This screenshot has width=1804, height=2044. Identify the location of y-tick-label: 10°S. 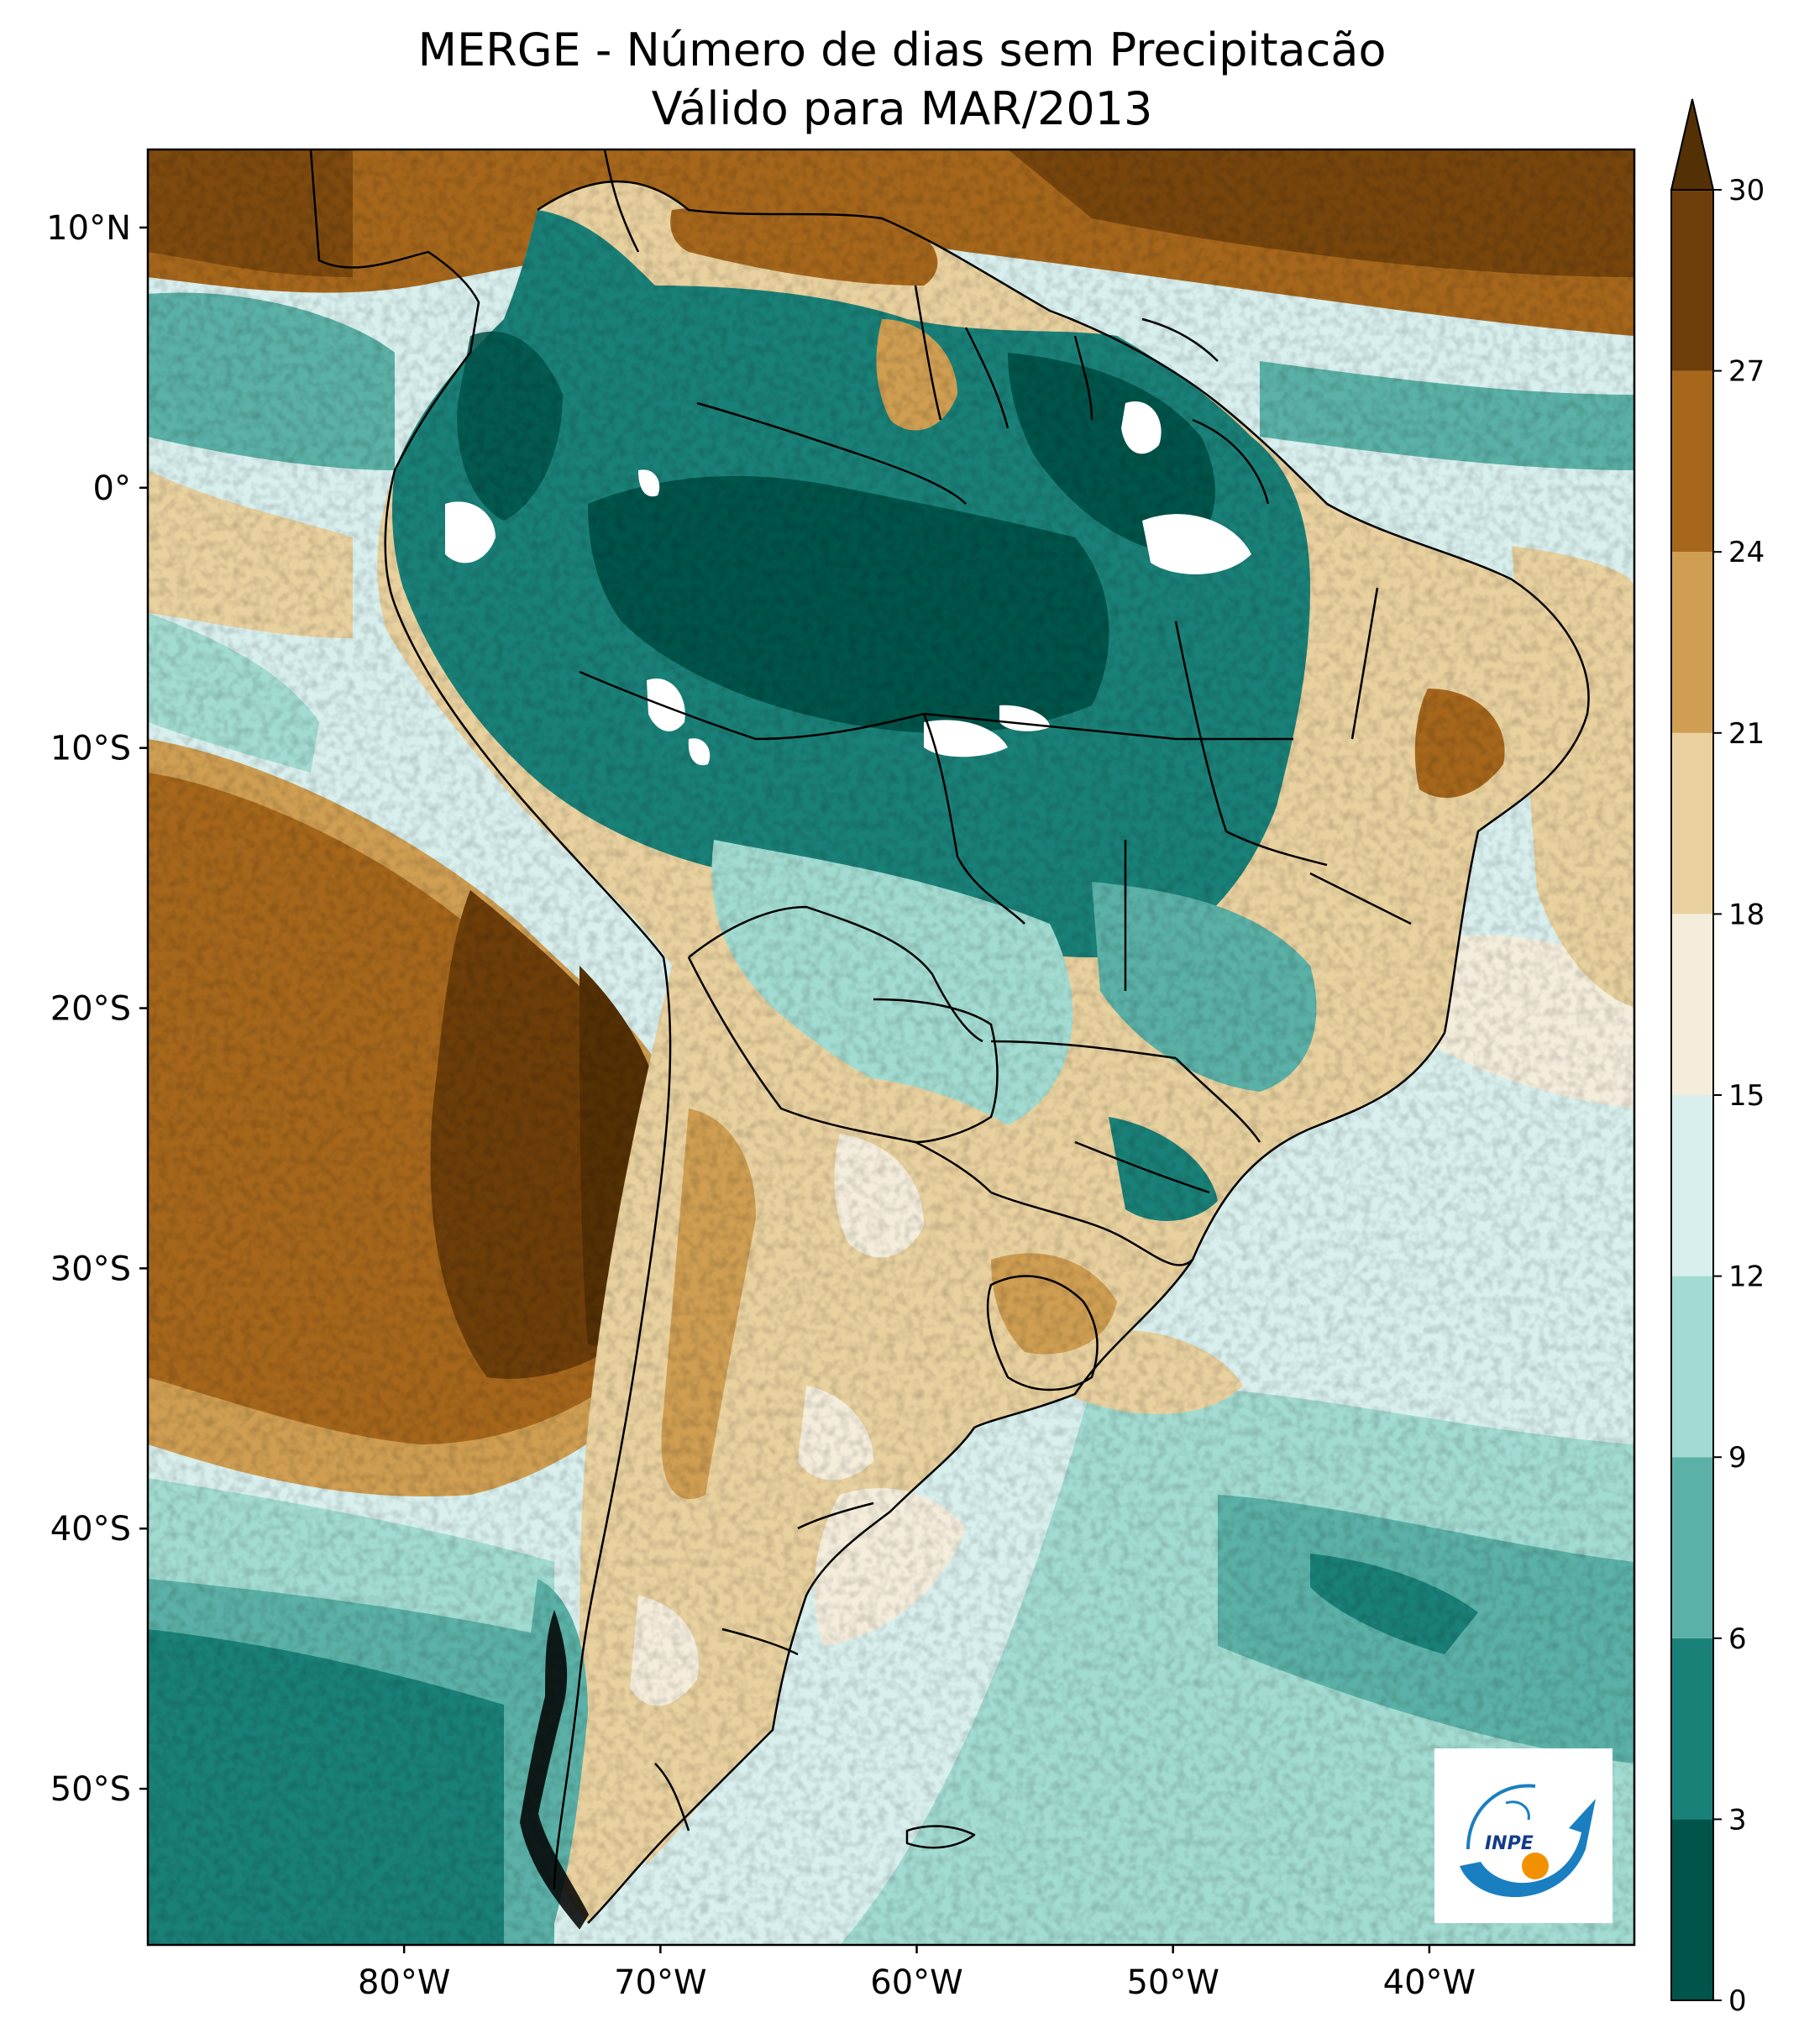
(90, 749).